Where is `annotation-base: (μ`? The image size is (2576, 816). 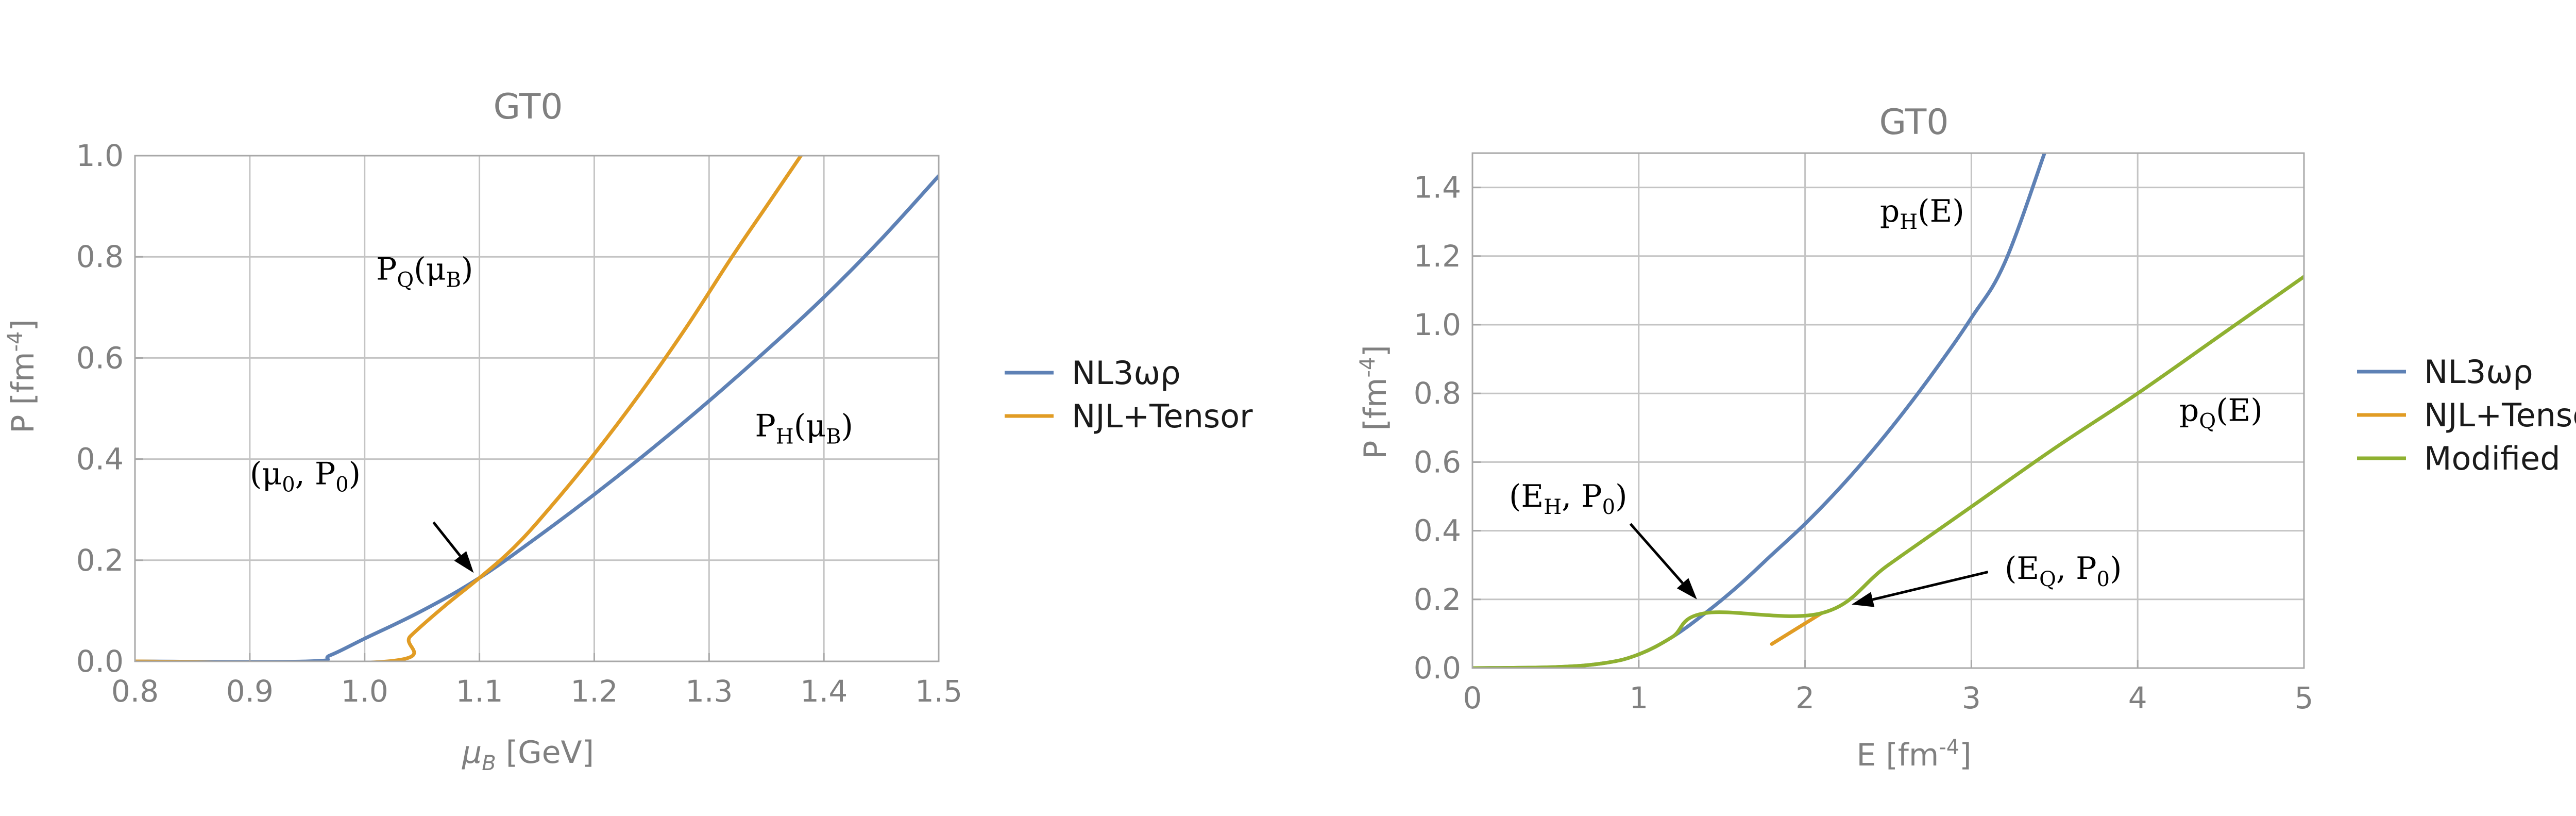
annotation-base: (μ is located at coordinates (266, 474).